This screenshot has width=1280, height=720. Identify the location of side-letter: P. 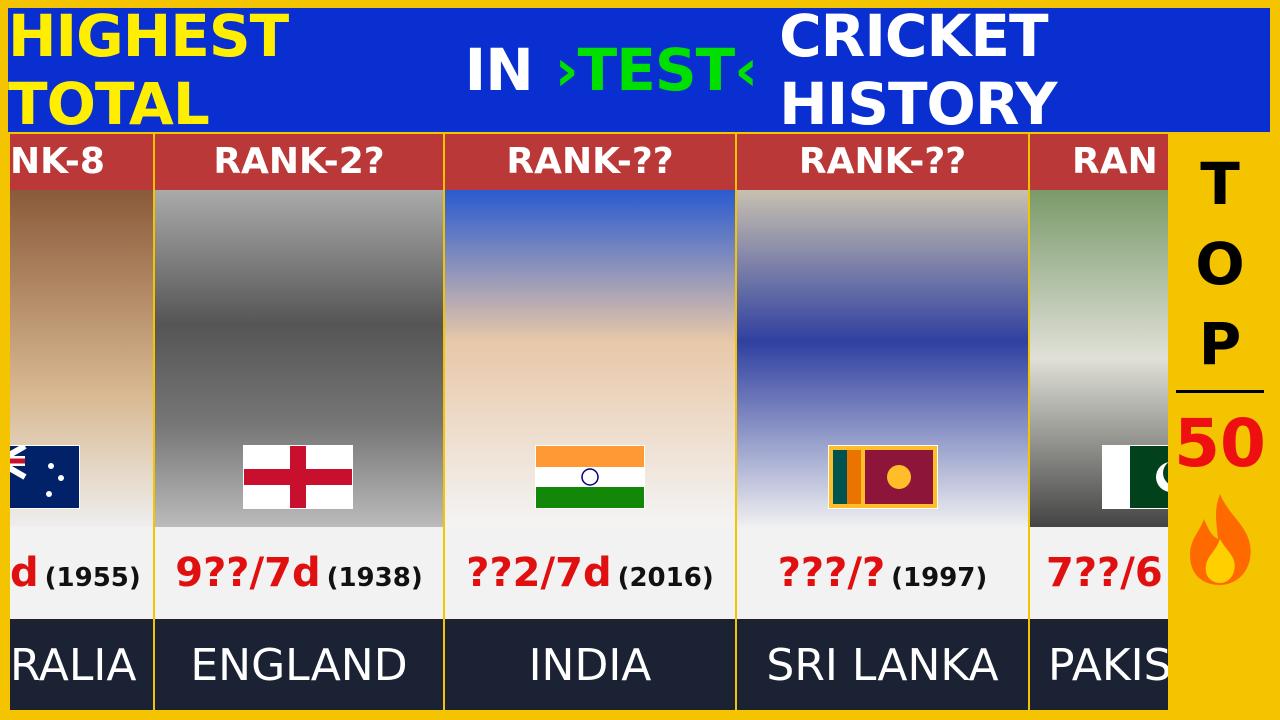
(1220, 344).